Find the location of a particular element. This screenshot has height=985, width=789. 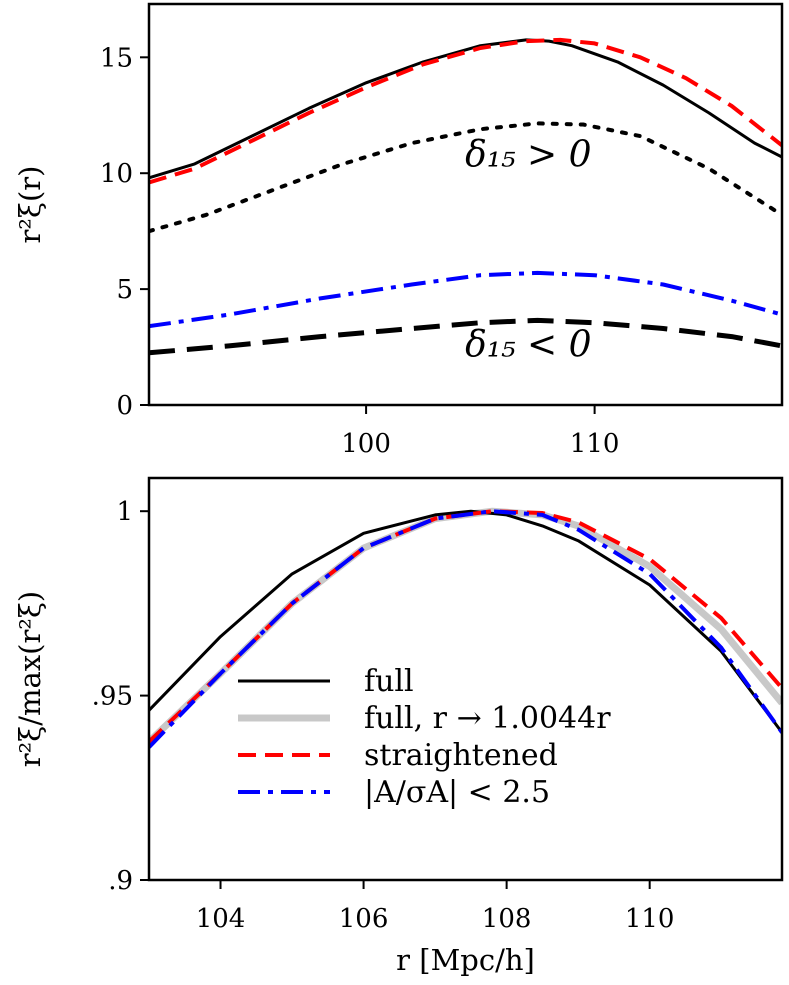

y-tick-label: .95 is located at coordinates (112, 697).